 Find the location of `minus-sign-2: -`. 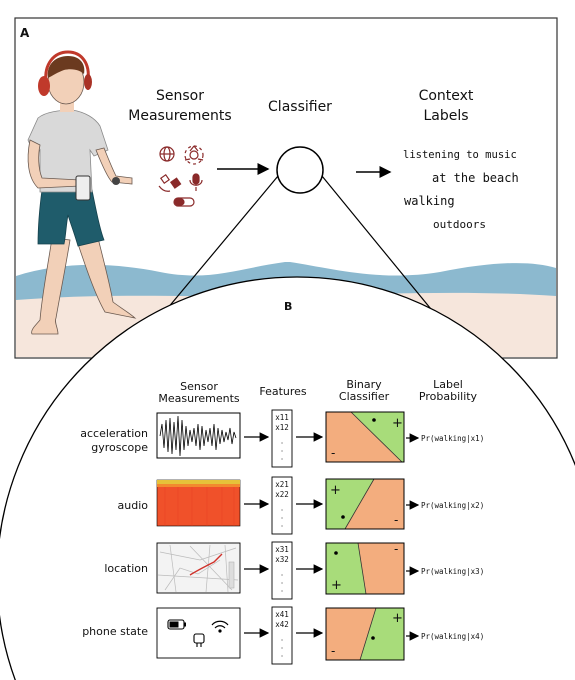

minus-sign-2: - is located at coordinates (396, 520).